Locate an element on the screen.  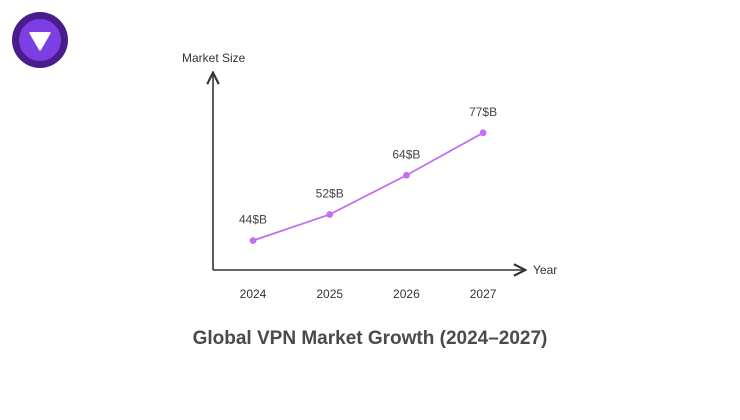
brand-logo-icon is located at coordinates (40, 40).